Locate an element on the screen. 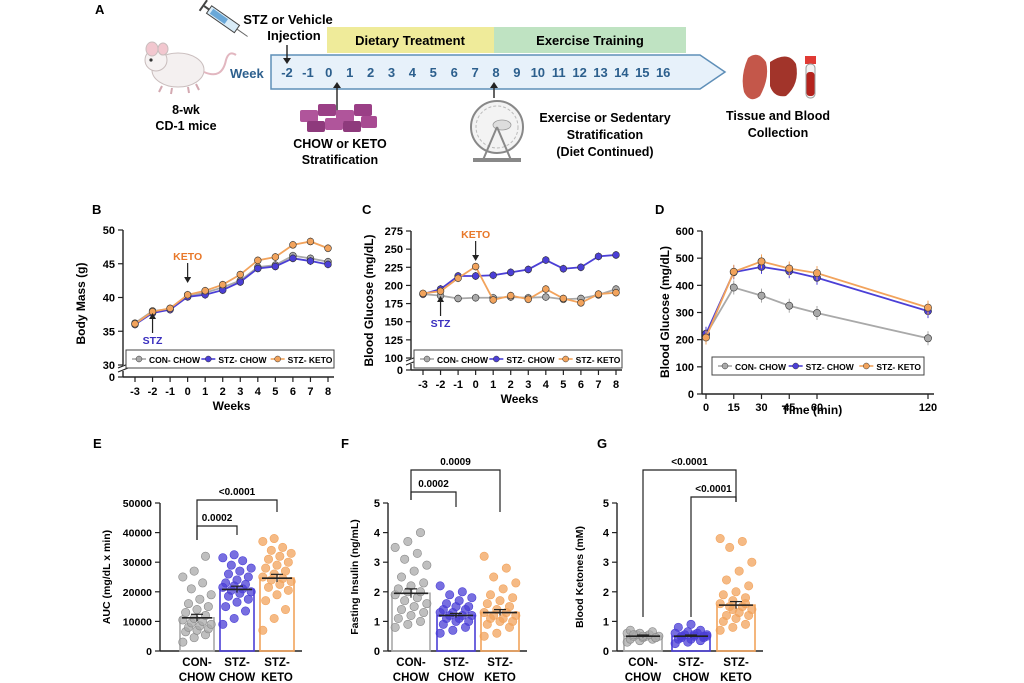  y-tick-label: 150 is located at coordinates (394, 323).